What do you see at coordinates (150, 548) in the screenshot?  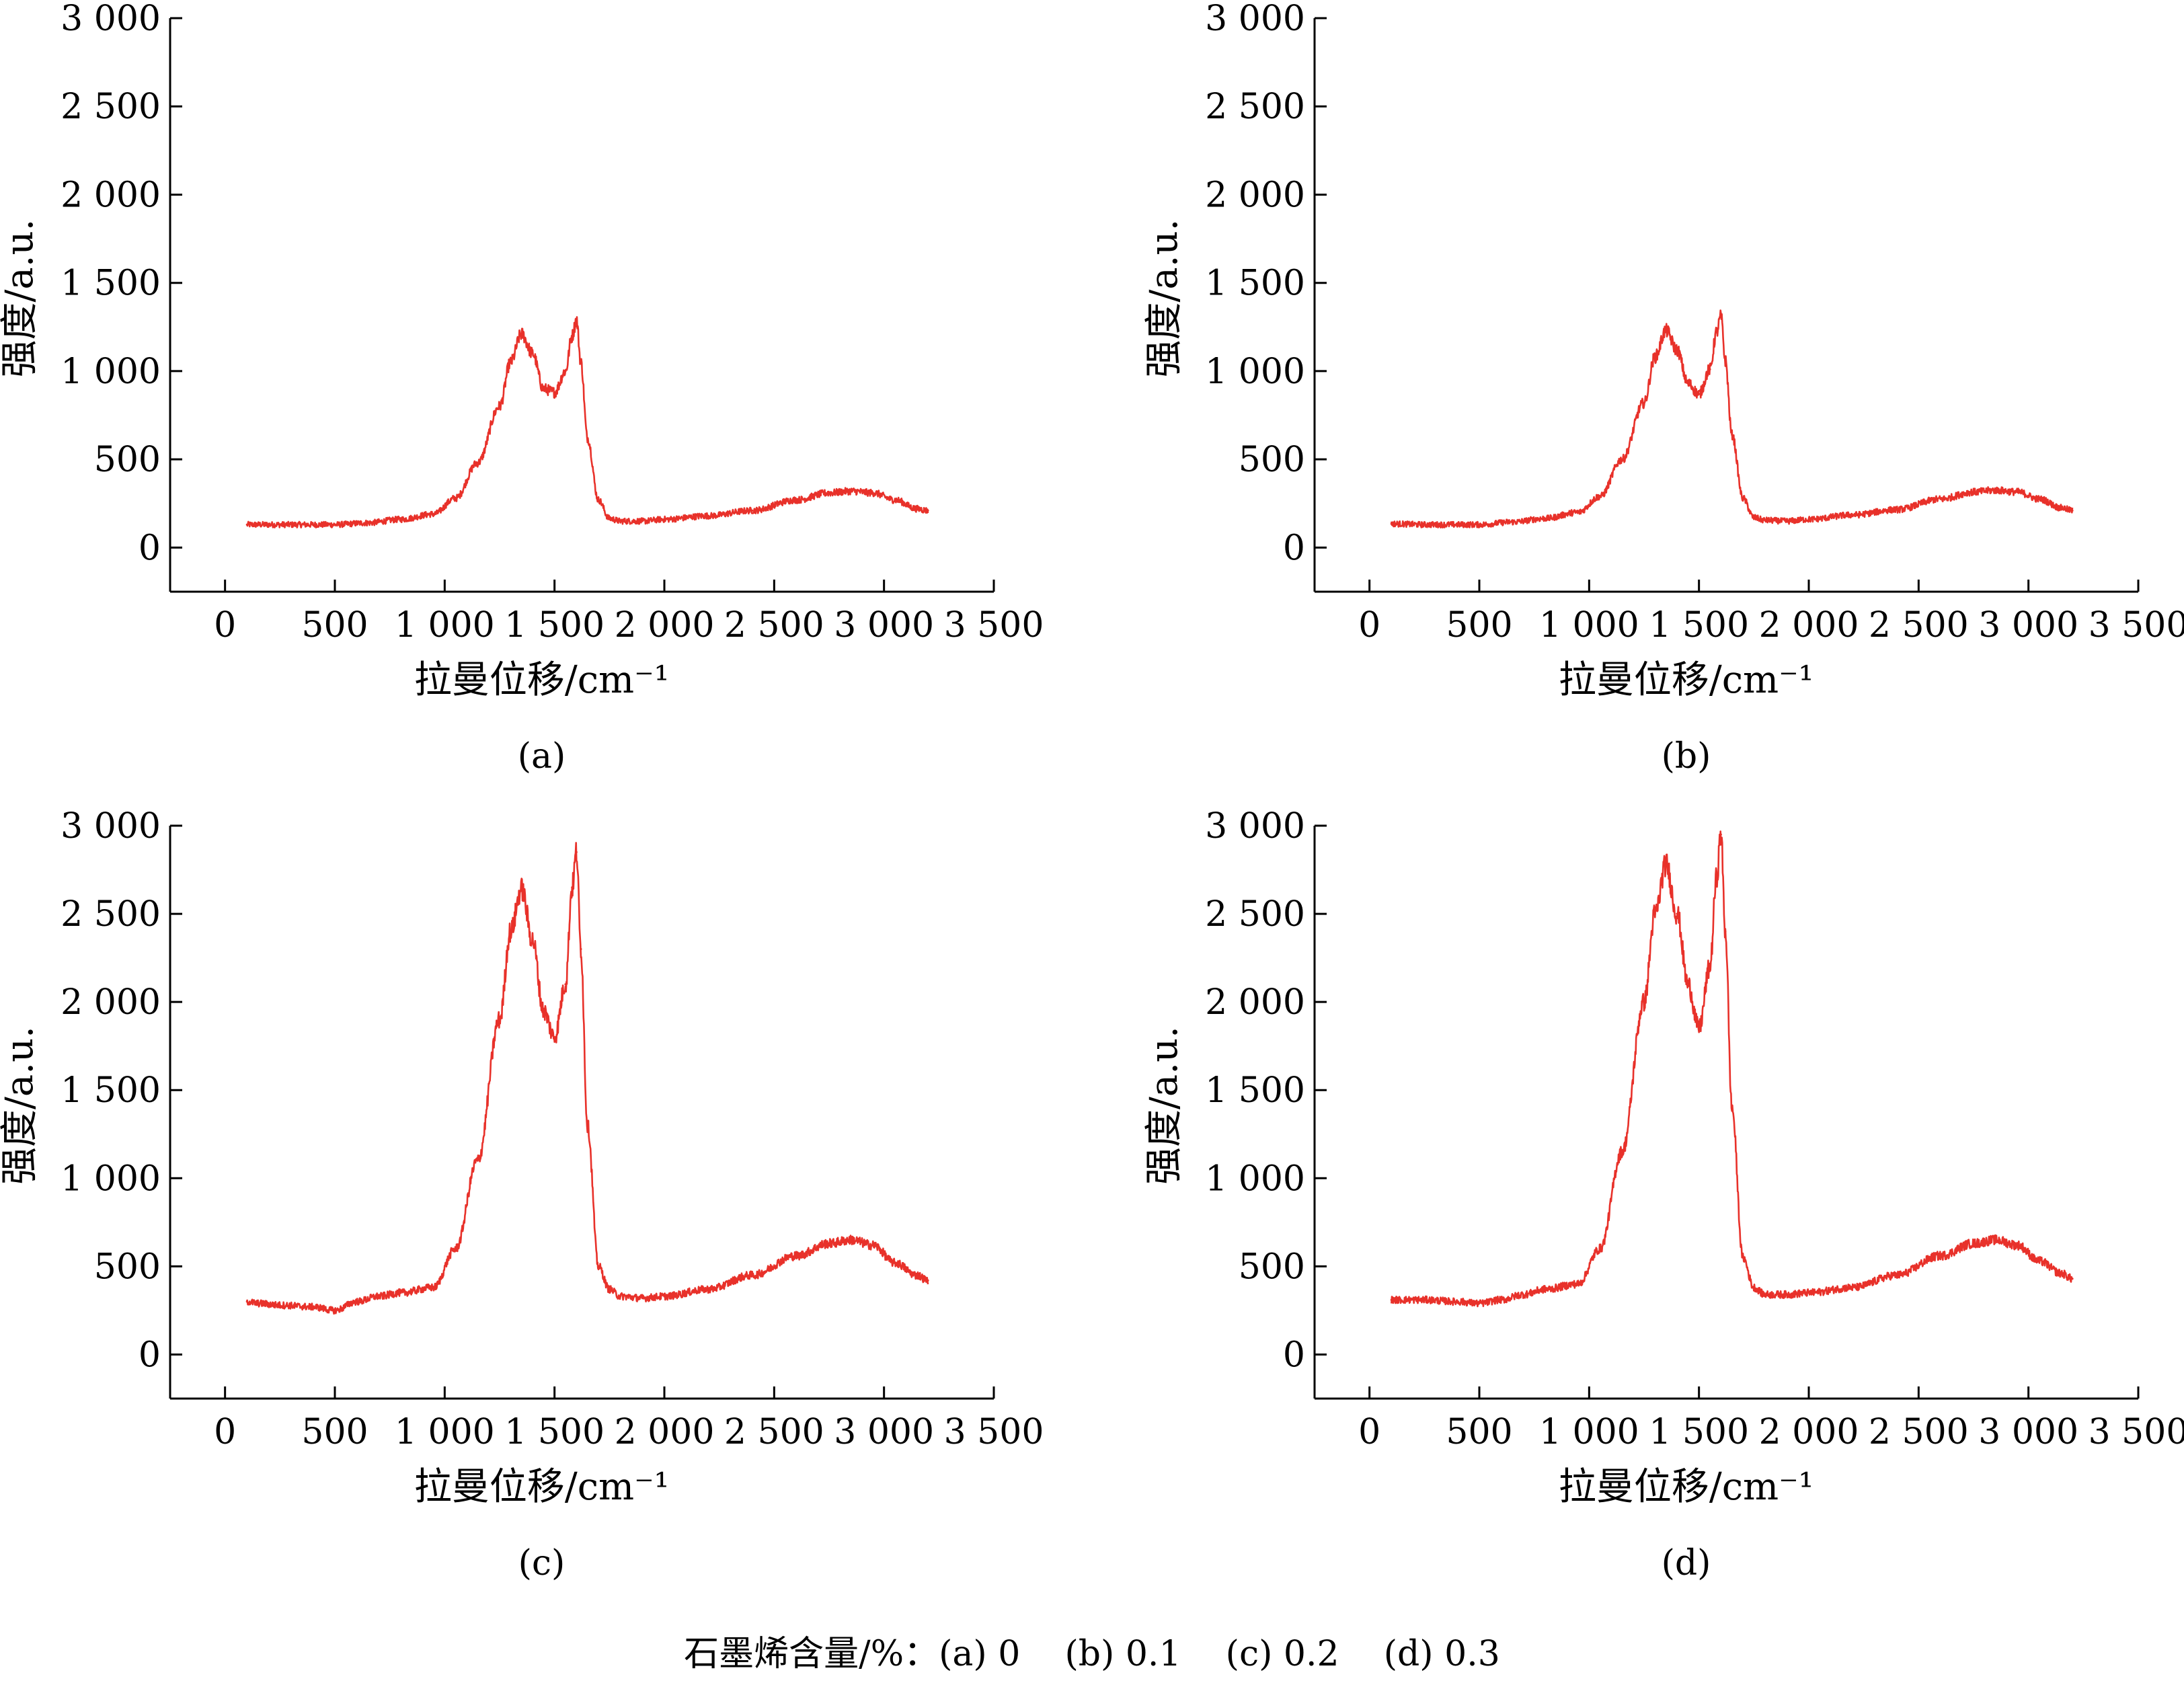 I see `y-tick-label: 0` at bounding box center [150, 548].